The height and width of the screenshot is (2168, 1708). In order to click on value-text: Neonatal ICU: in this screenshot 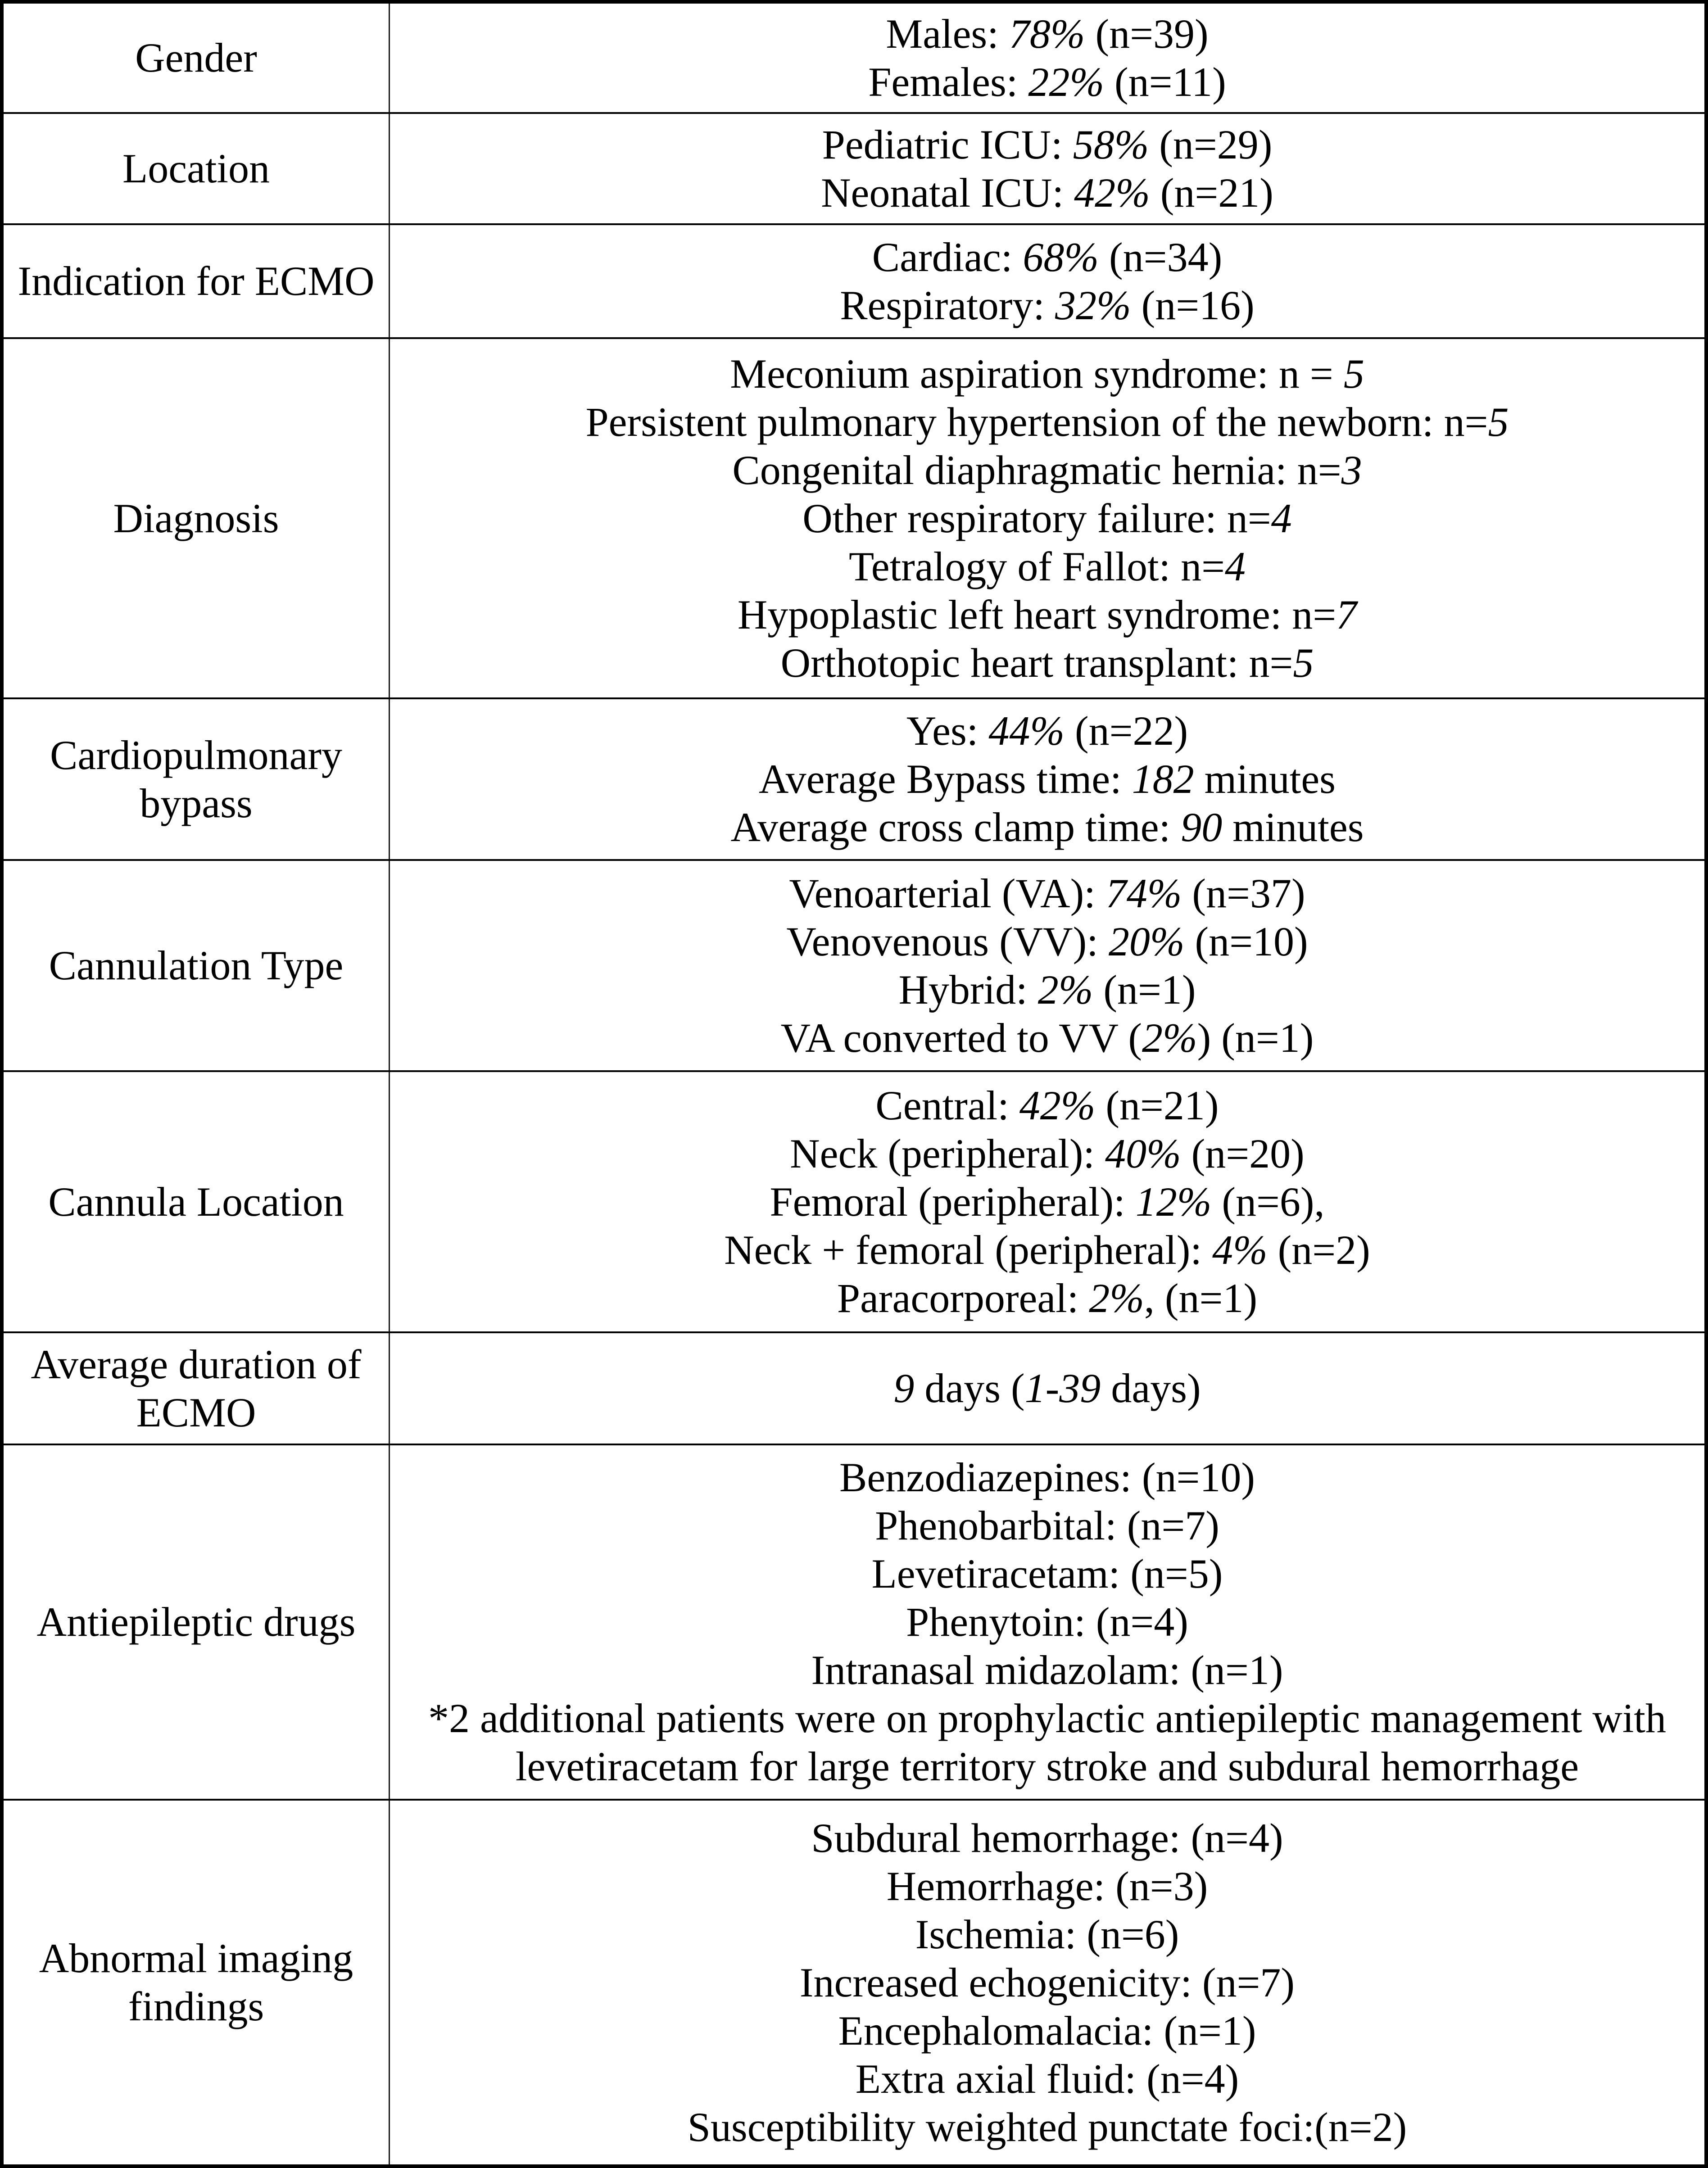, I will do `click(947, 192)`.